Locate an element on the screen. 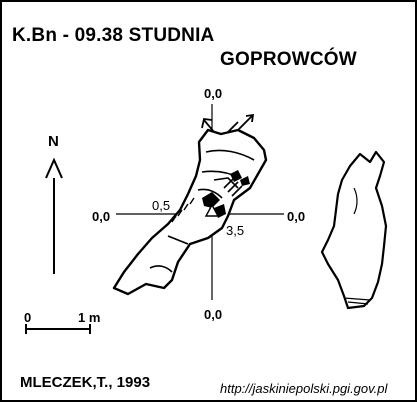  elevation-left-label: 0,0 is located at coordinates (101, 216).